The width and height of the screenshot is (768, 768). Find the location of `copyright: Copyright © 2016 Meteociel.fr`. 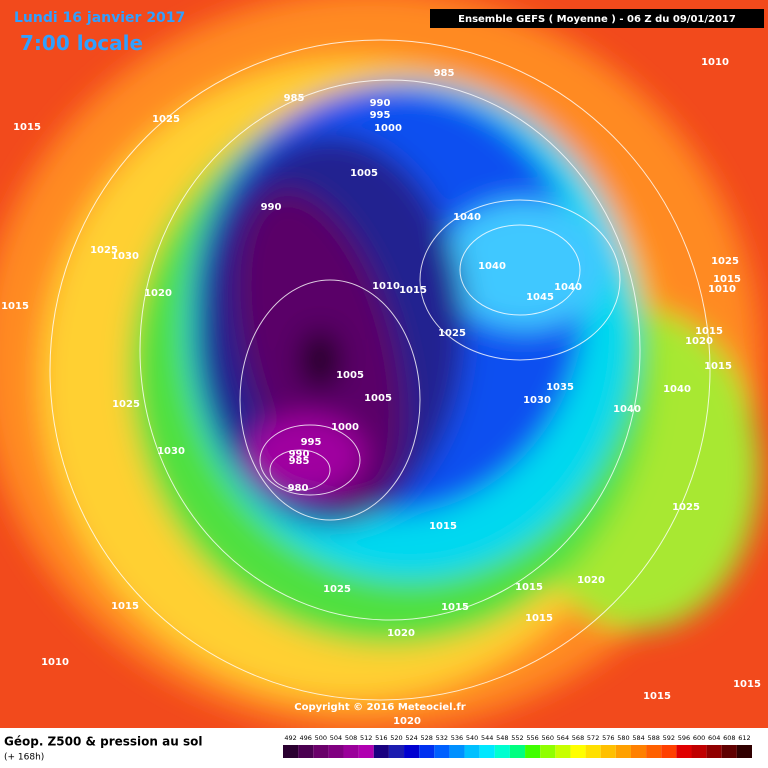

copyright: Copyright © 2016 Meteociel.fr is located at coordinates (379, 707).